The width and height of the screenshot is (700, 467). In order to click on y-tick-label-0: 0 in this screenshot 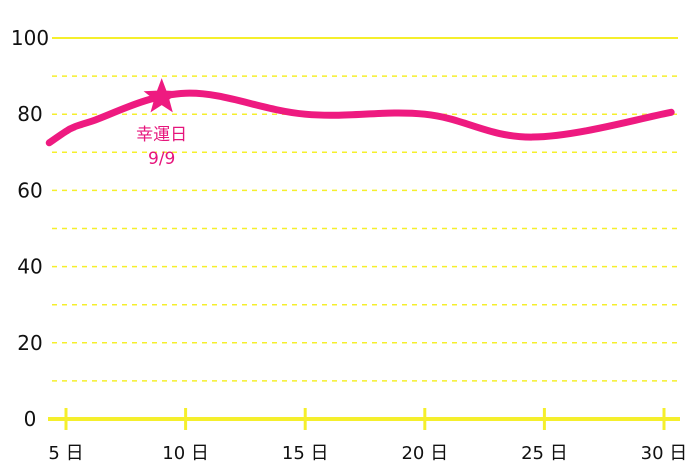, I will do `click(30, 419)`.